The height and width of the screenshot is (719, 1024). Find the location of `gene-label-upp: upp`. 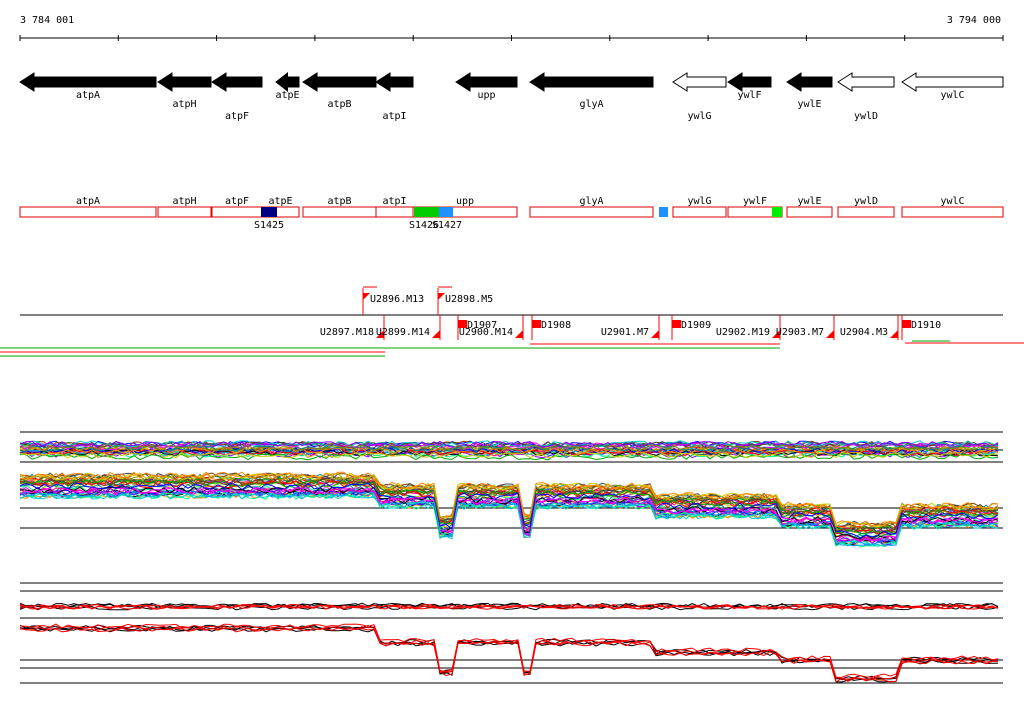

gene-label-upp: upp is located at coordinates (486, 95).